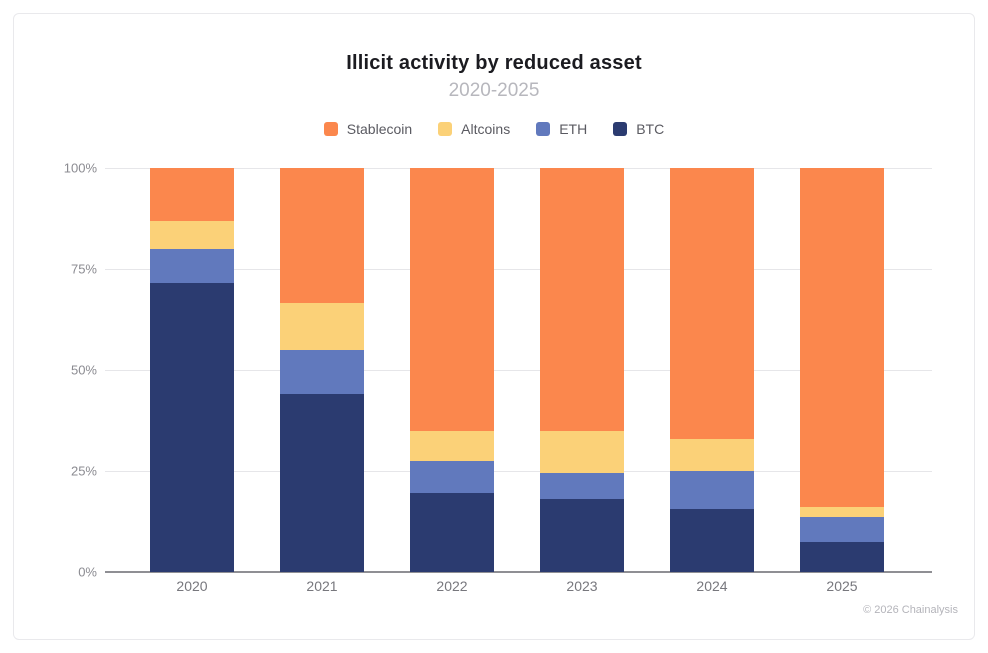 The width and height of the screenshot is (988, 653). I want to click on bar-segment-btc-2020, so click(192, 427).